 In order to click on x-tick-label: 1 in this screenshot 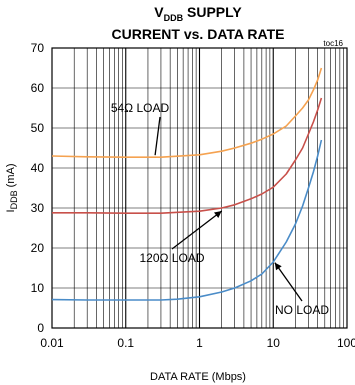, I will do `click(199, 343)`.